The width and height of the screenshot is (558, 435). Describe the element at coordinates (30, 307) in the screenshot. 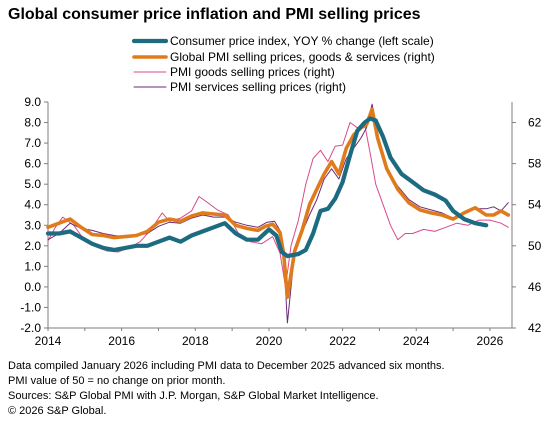

I see `left-tick-label: -1.0` at that location.